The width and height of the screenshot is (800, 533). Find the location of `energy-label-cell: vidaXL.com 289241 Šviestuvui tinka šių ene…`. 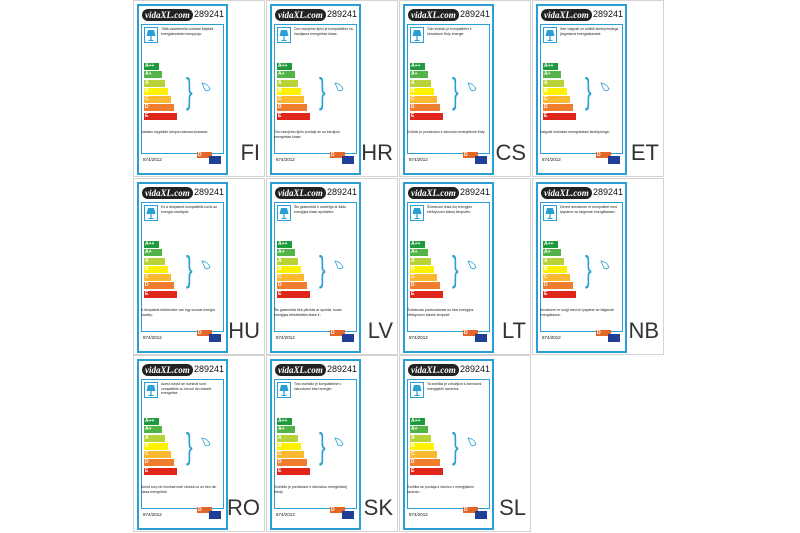

energy-label-cell: vidaXL.com 289241 Šviestuvui tinka šių ene… is located at coordinates (465, 266).